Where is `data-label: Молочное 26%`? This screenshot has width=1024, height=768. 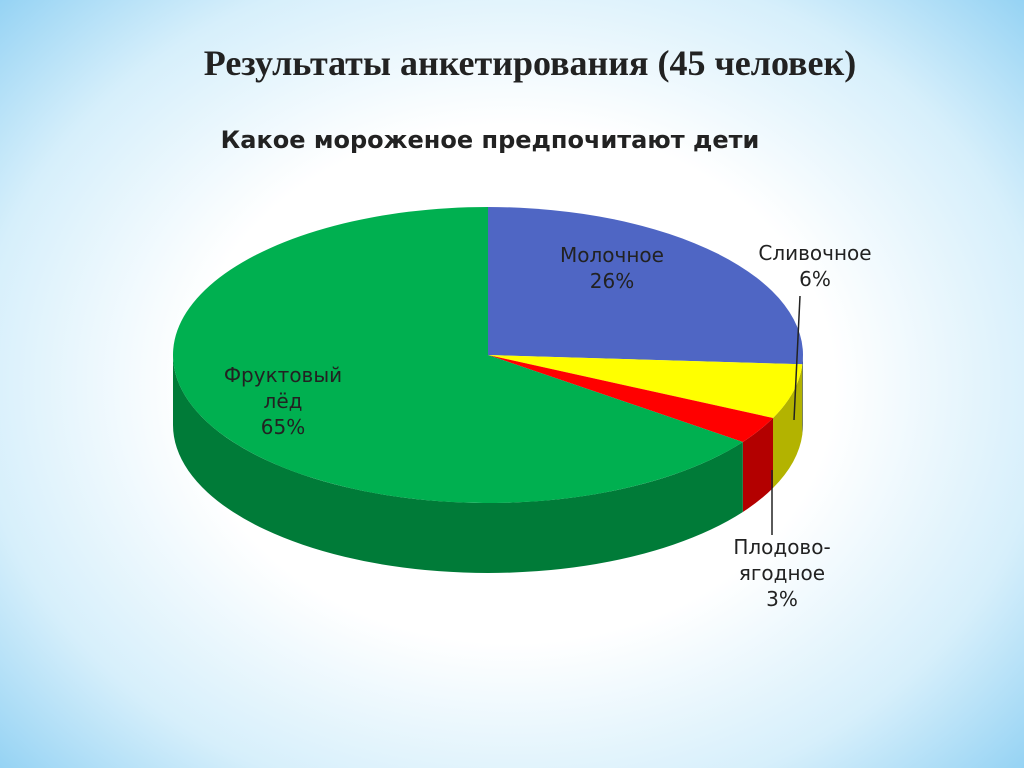 data-label: Молочное 26% is located at coordinates (612, 268).